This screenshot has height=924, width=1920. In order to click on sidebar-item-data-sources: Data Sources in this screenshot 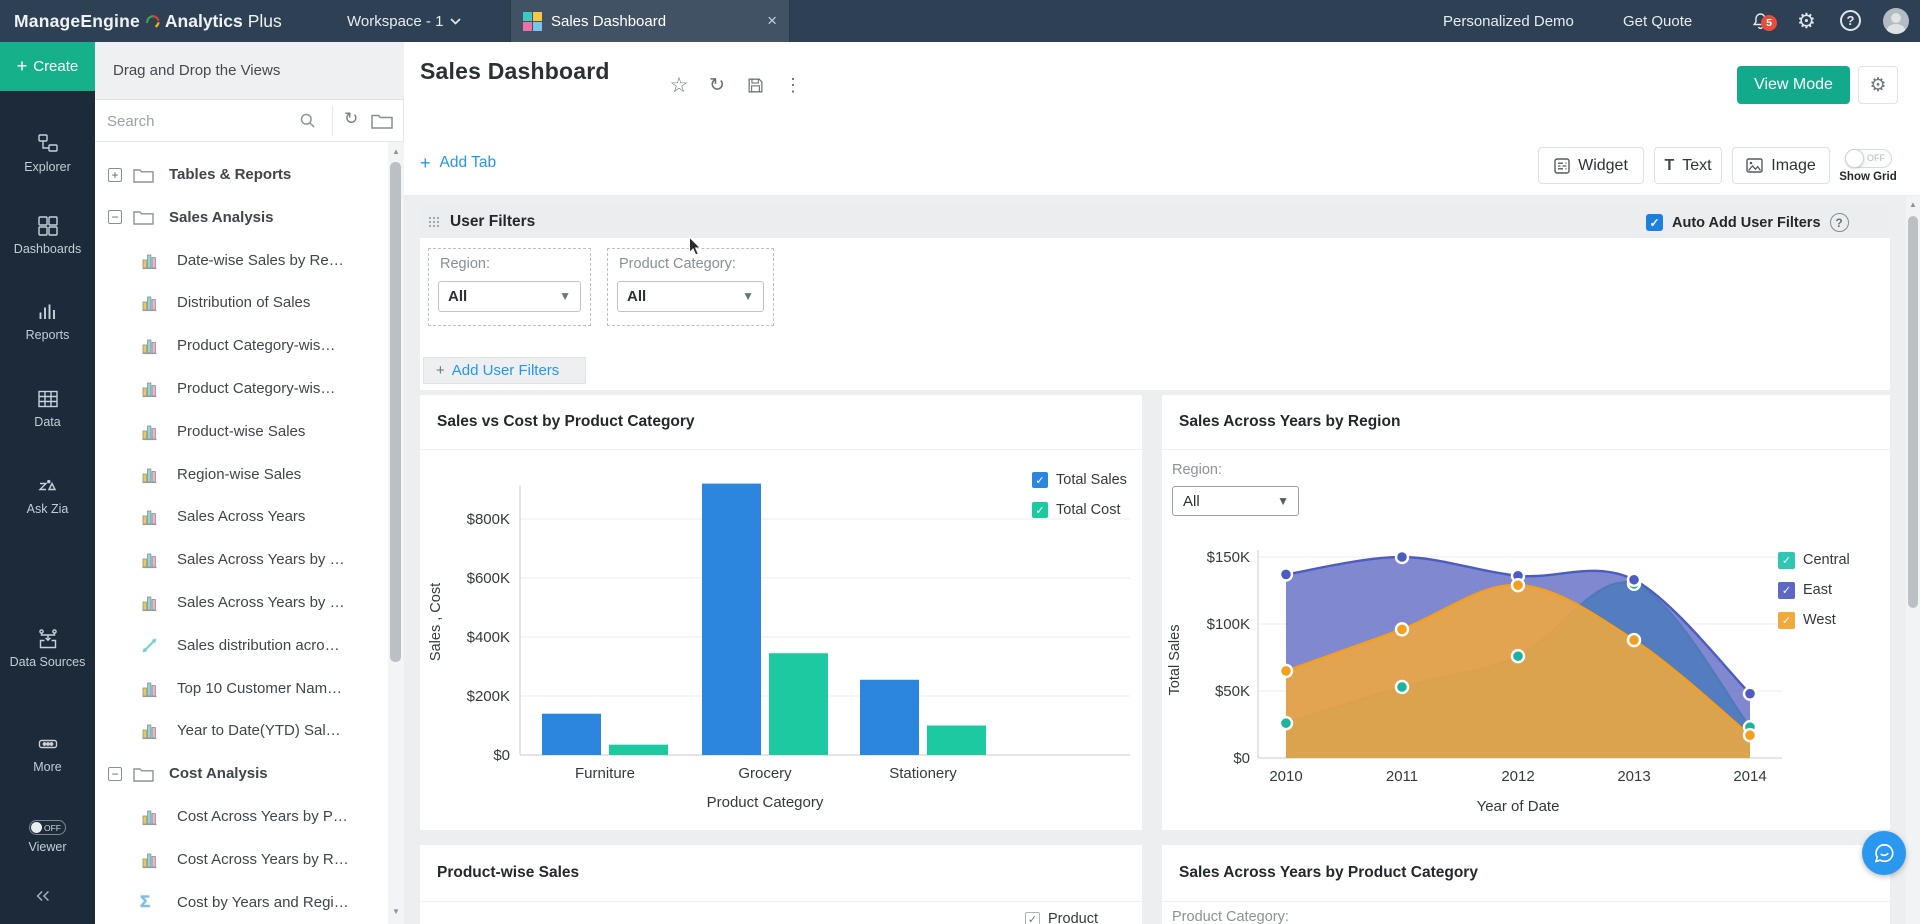, I will do `click(47, 648)`.